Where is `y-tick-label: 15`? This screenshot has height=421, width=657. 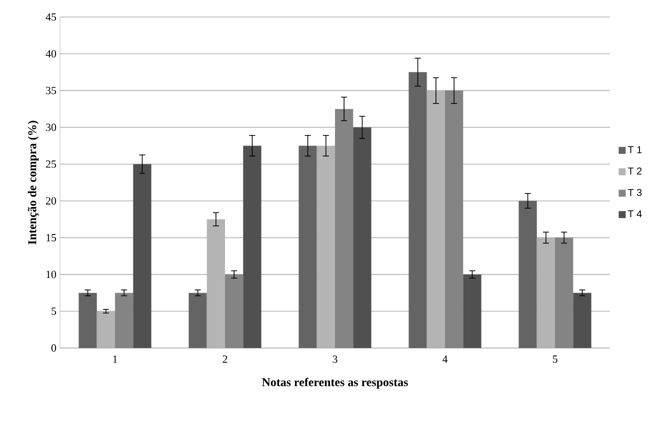 y-tick-label: 15 is located at coordinates (51, 238).